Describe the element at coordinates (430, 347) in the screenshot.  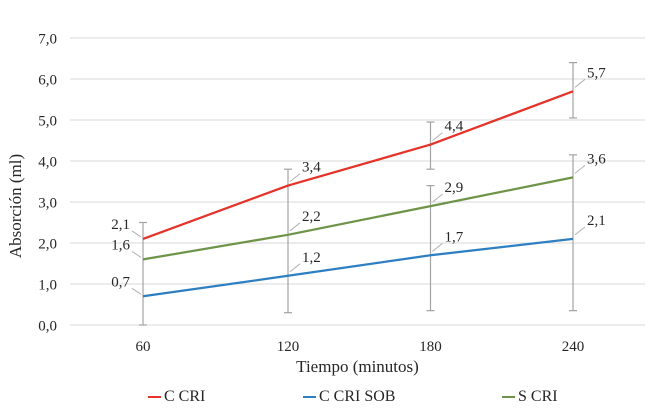
I see `x-tick-label: 180` at that location.